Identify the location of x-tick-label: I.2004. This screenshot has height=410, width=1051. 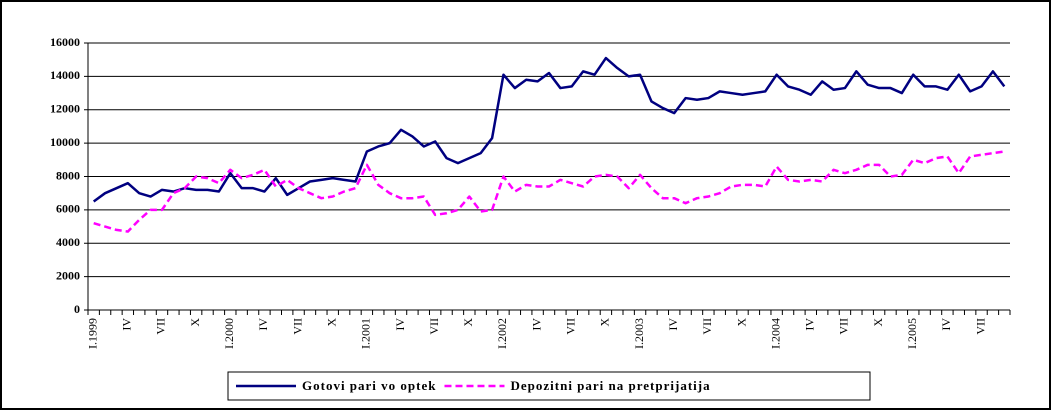
(775, 333).